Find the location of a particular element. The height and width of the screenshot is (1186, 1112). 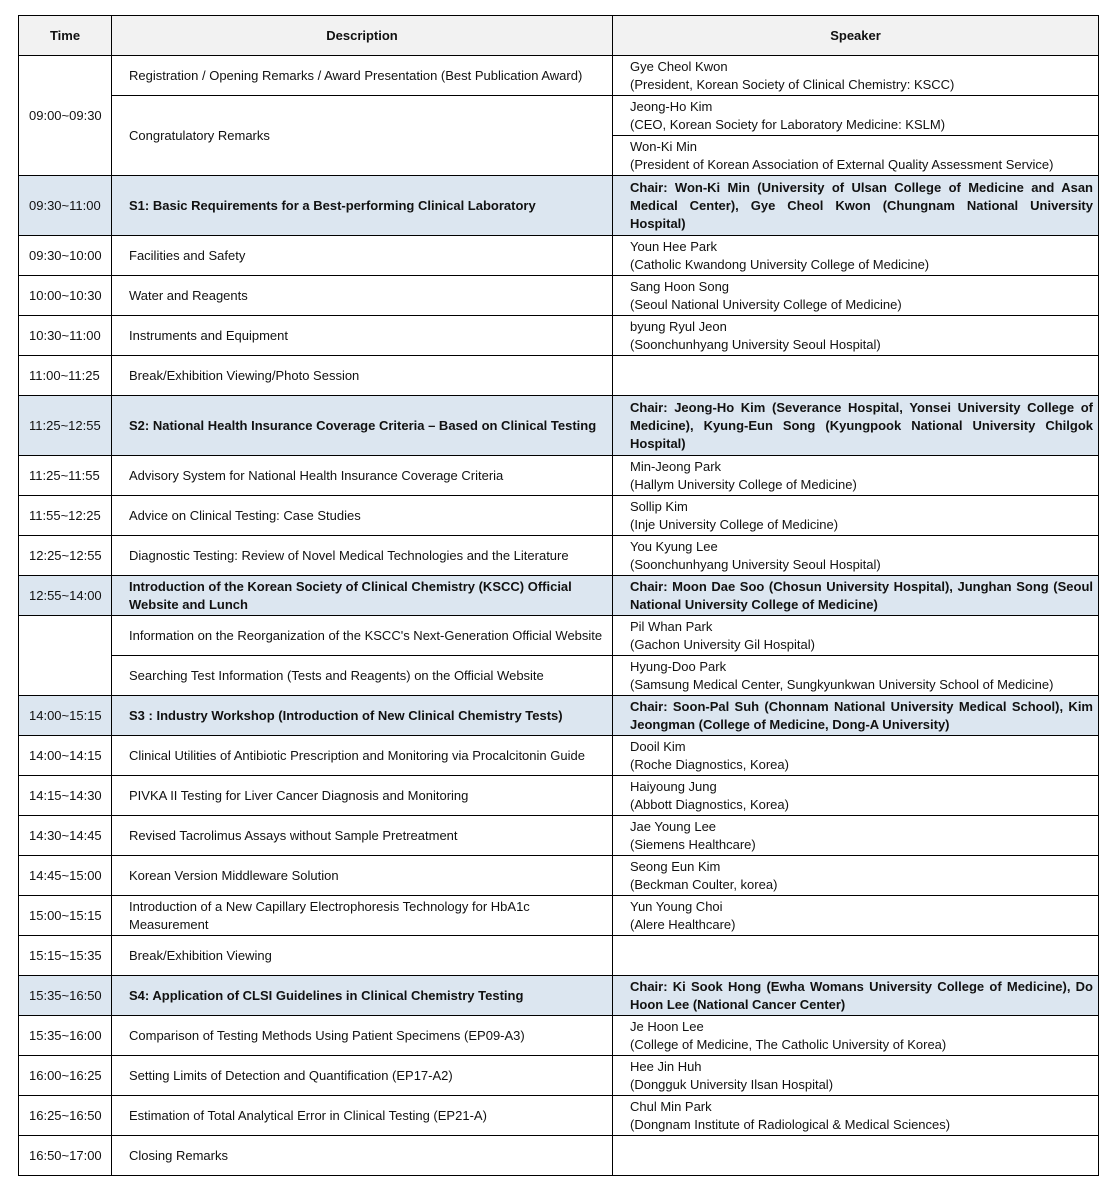

time-cell is located at coordinates (65, 655).